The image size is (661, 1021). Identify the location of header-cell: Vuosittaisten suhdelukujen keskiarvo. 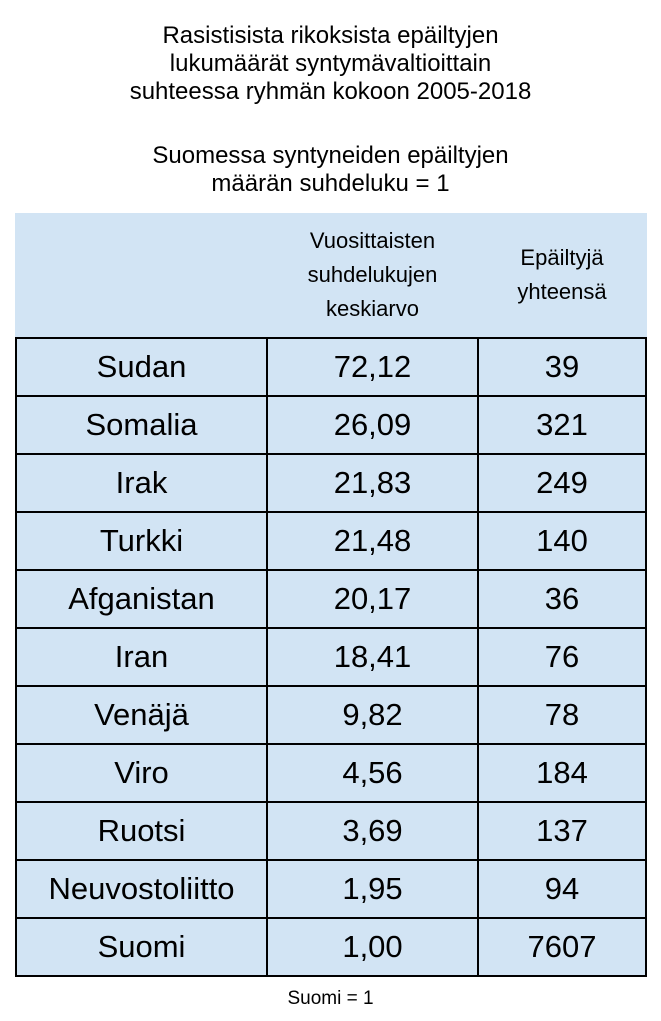
(372, 276).